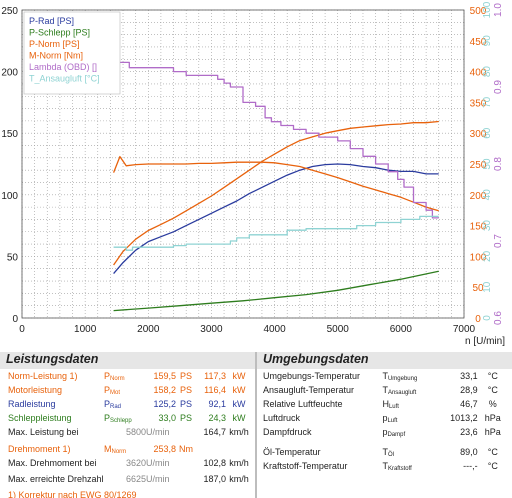 The width and height of the screenshot is (512, 498). I want to click on x-tick-label: 5000, so click(338, 329).